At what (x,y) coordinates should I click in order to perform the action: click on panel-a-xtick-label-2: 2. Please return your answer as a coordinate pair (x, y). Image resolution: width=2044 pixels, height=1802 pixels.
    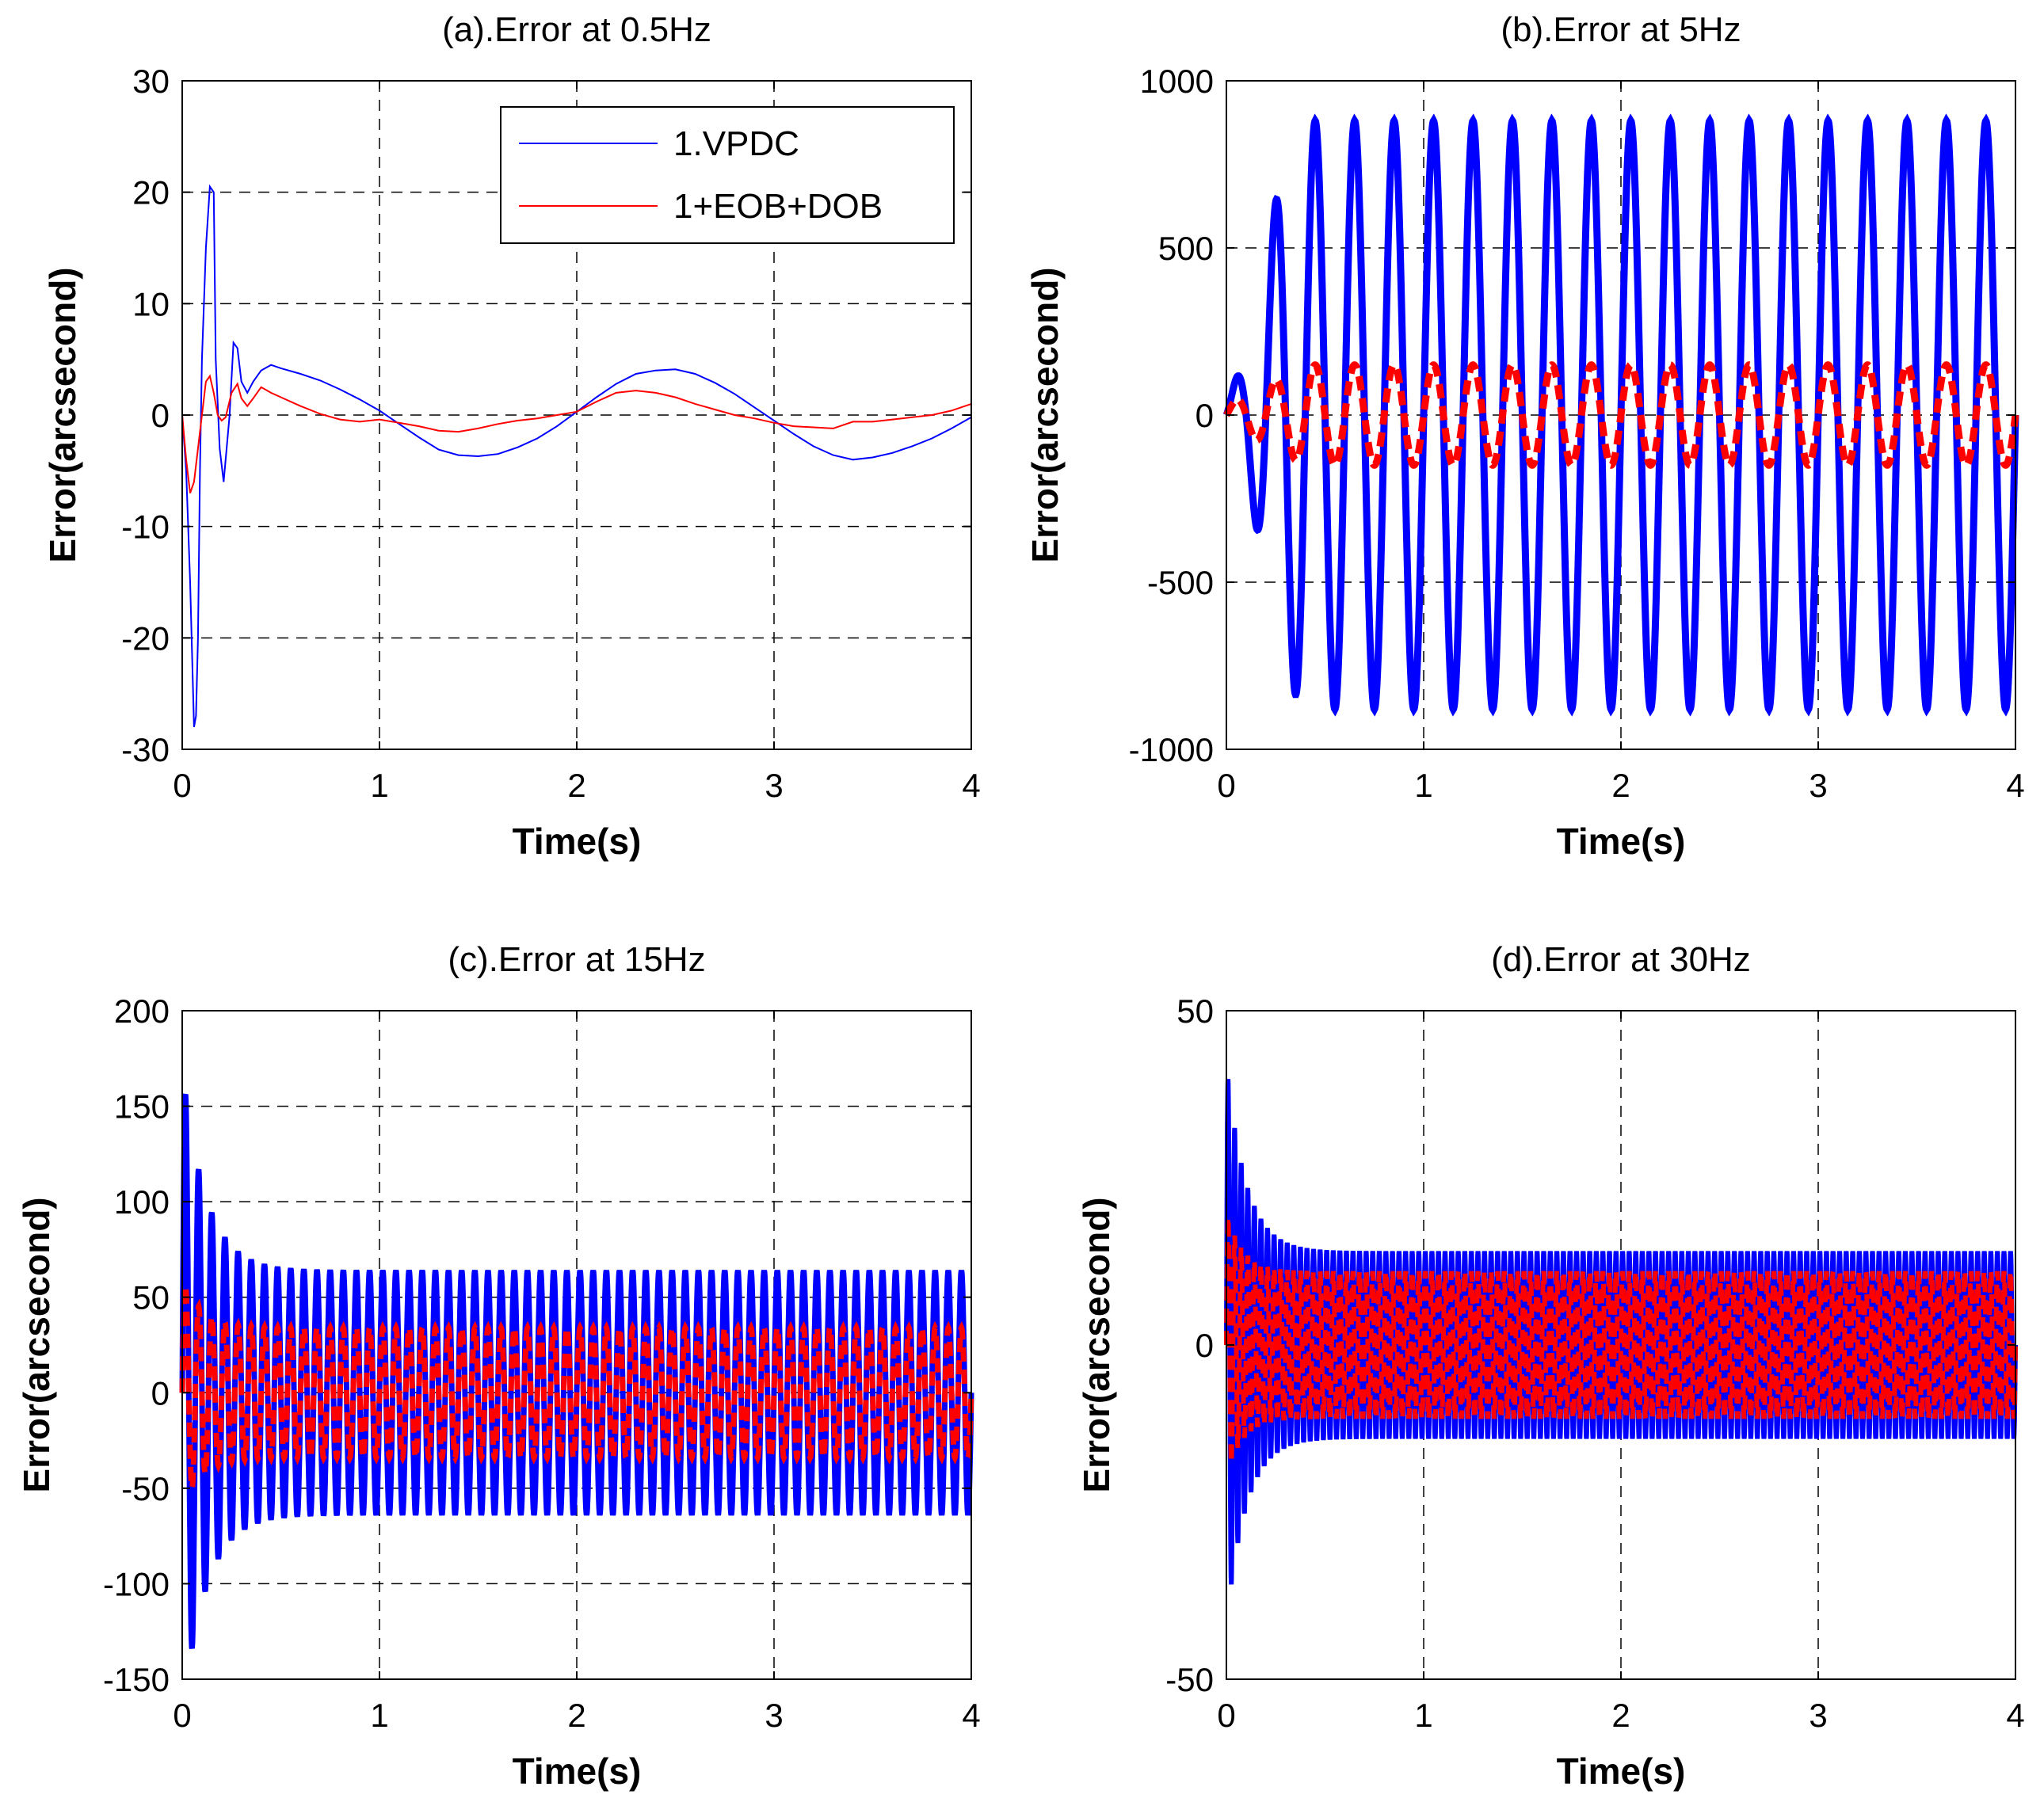
    Looking at the image, I should click on (576, 785).